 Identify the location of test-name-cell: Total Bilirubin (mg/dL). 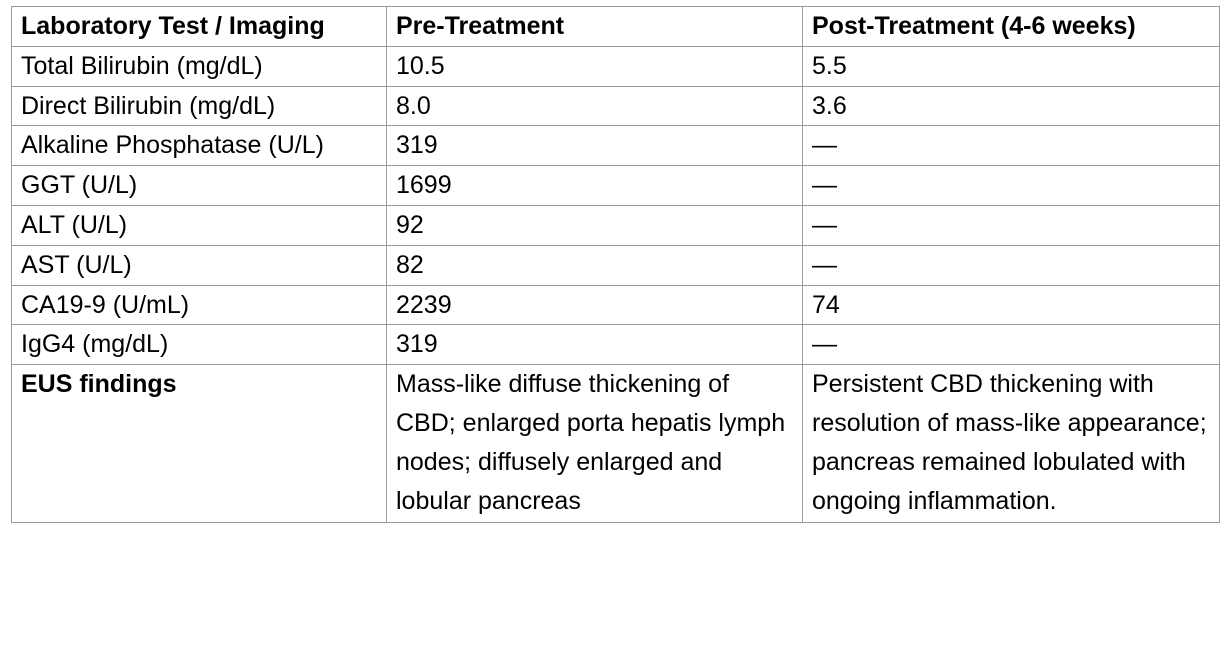
(199, 66).